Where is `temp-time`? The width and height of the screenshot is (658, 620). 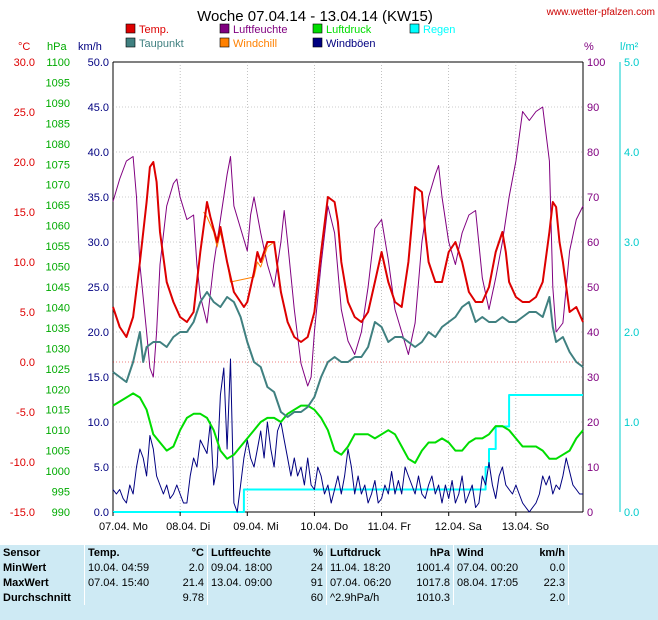 temp-time is located at coordinates (127, 597).